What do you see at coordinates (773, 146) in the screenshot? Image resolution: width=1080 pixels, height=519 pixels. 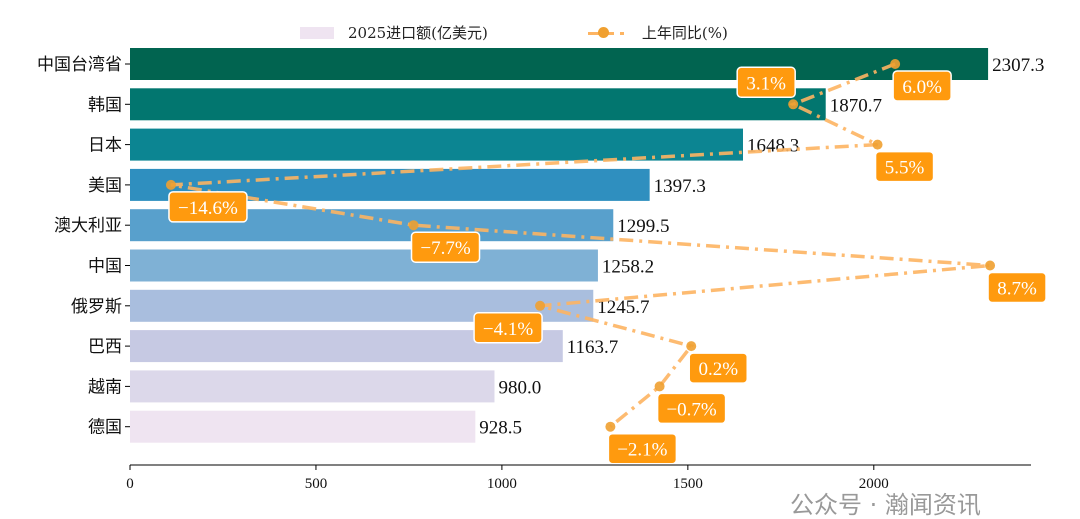 I see `bar-value-label: 1648.3` at bounding box center [773, 146].